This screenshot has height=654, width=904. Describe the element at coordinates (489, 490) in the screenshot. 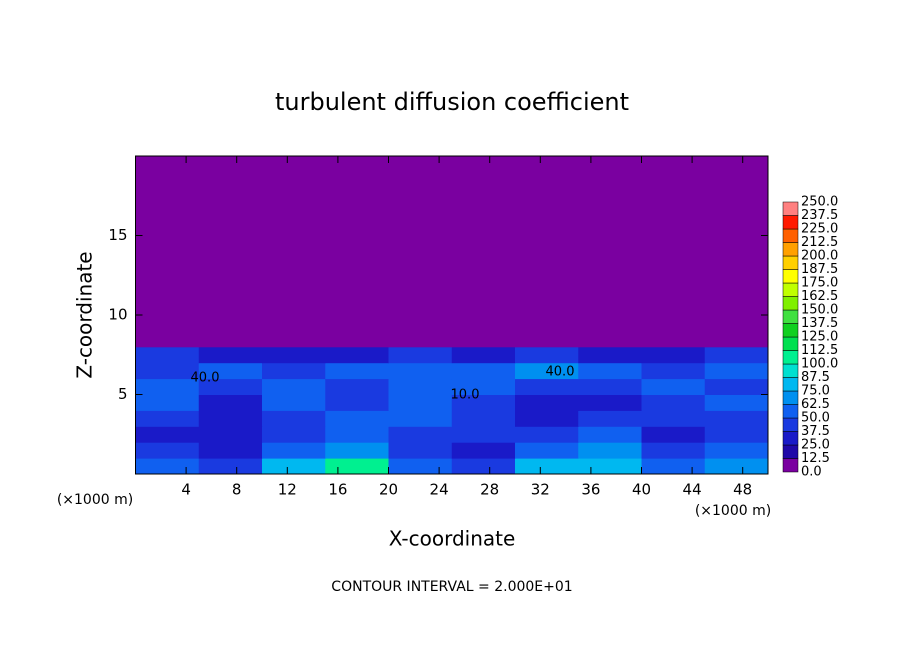

I see `x-tick-label: 28` at that location.